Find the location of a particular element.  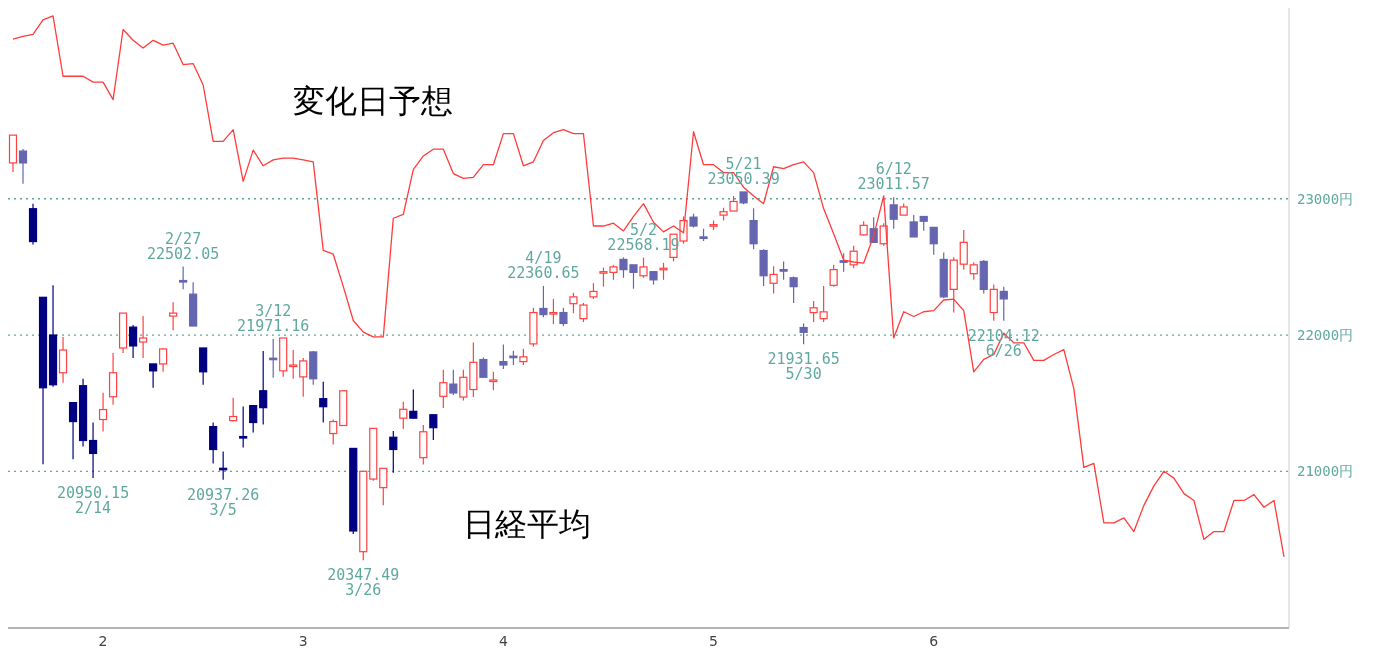

x-tick-label: 5 is located at coordinates (714, 640).